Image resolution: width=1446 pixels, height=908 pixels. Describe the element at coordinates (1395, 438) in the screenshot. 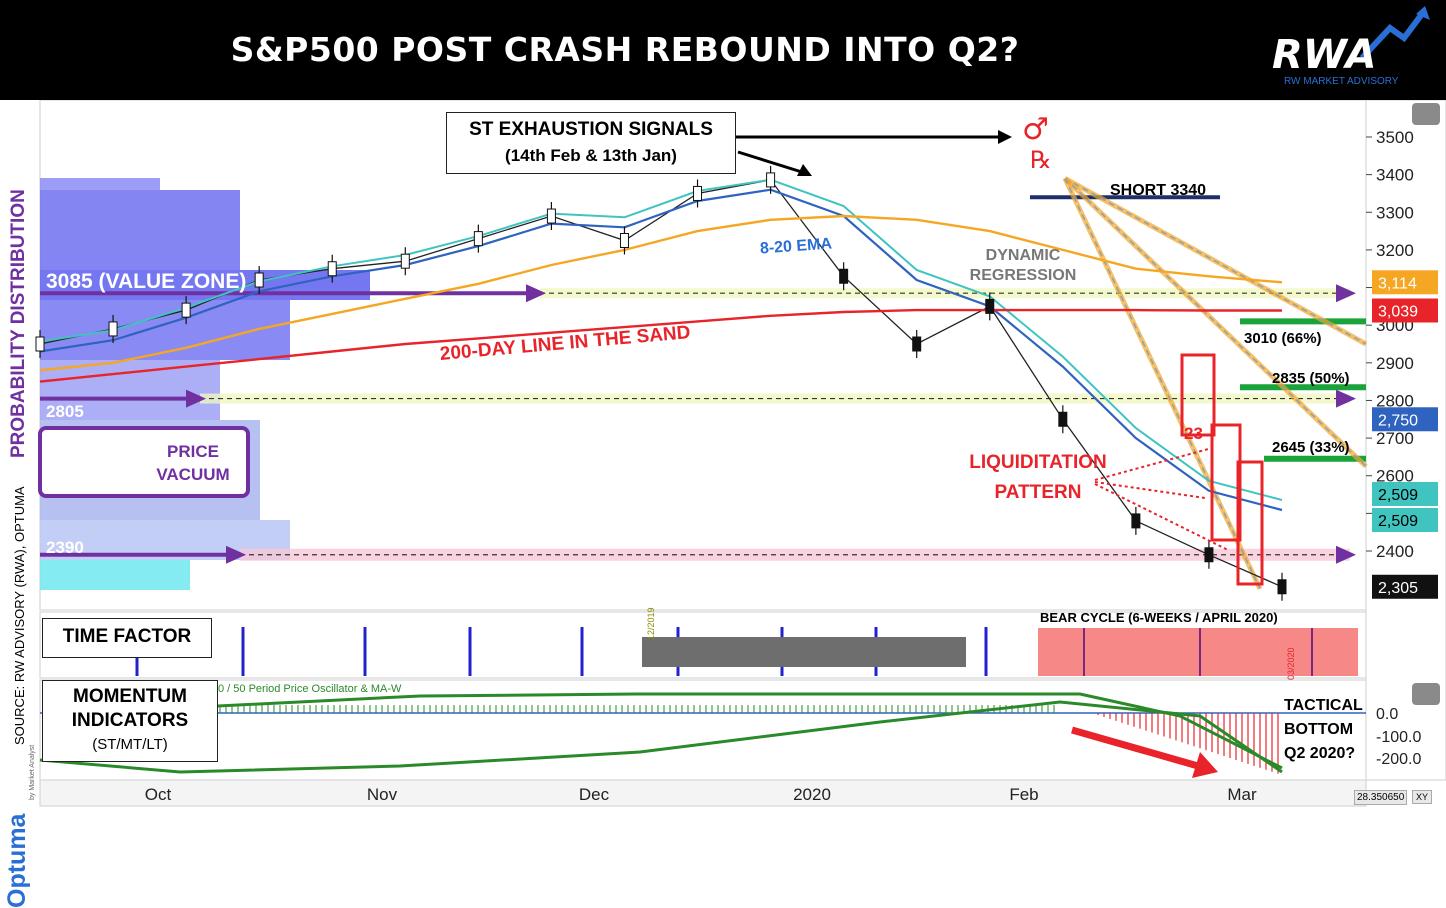

I see `price-tick-label: 2700` at that location.